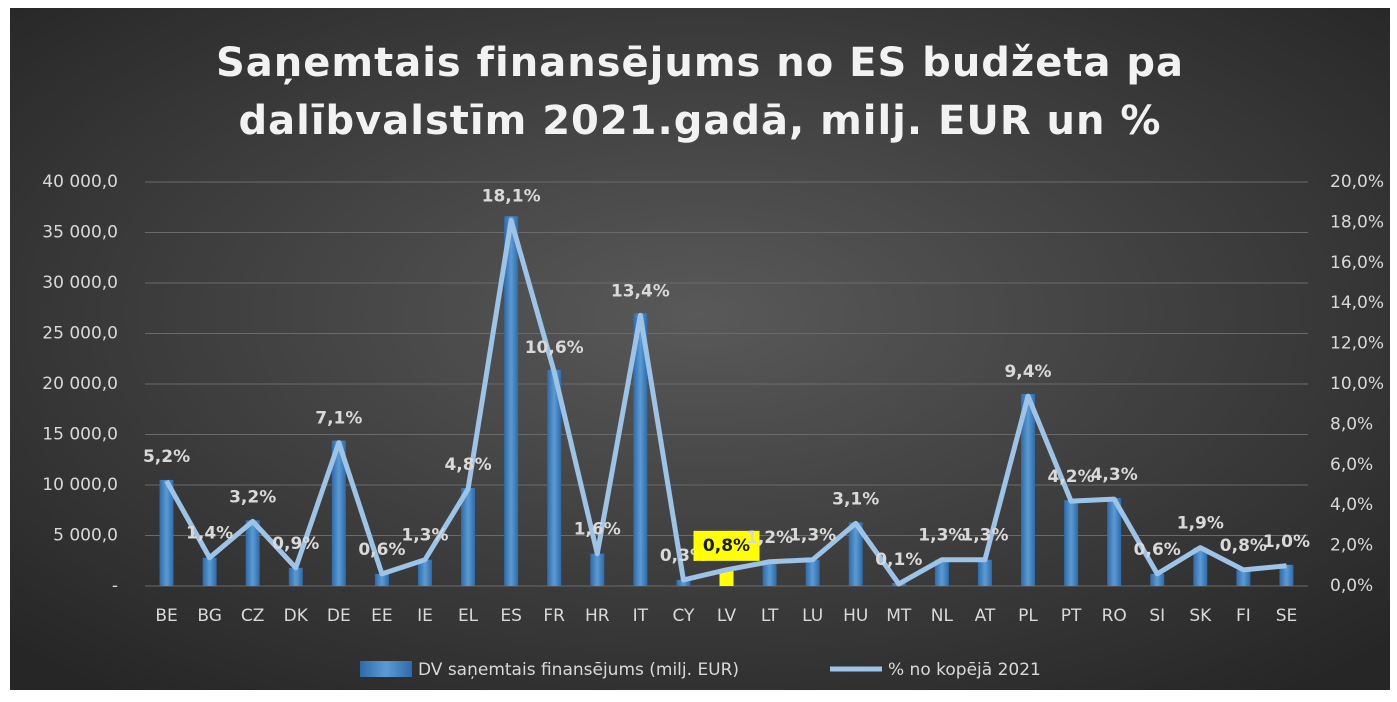 The height and width of the screenshot is (702, 1397). What do you see at coordinates (80, 384) in the screenshot?
I see `y-tick-label: 20 000,0` at bounding box center [80, 384].